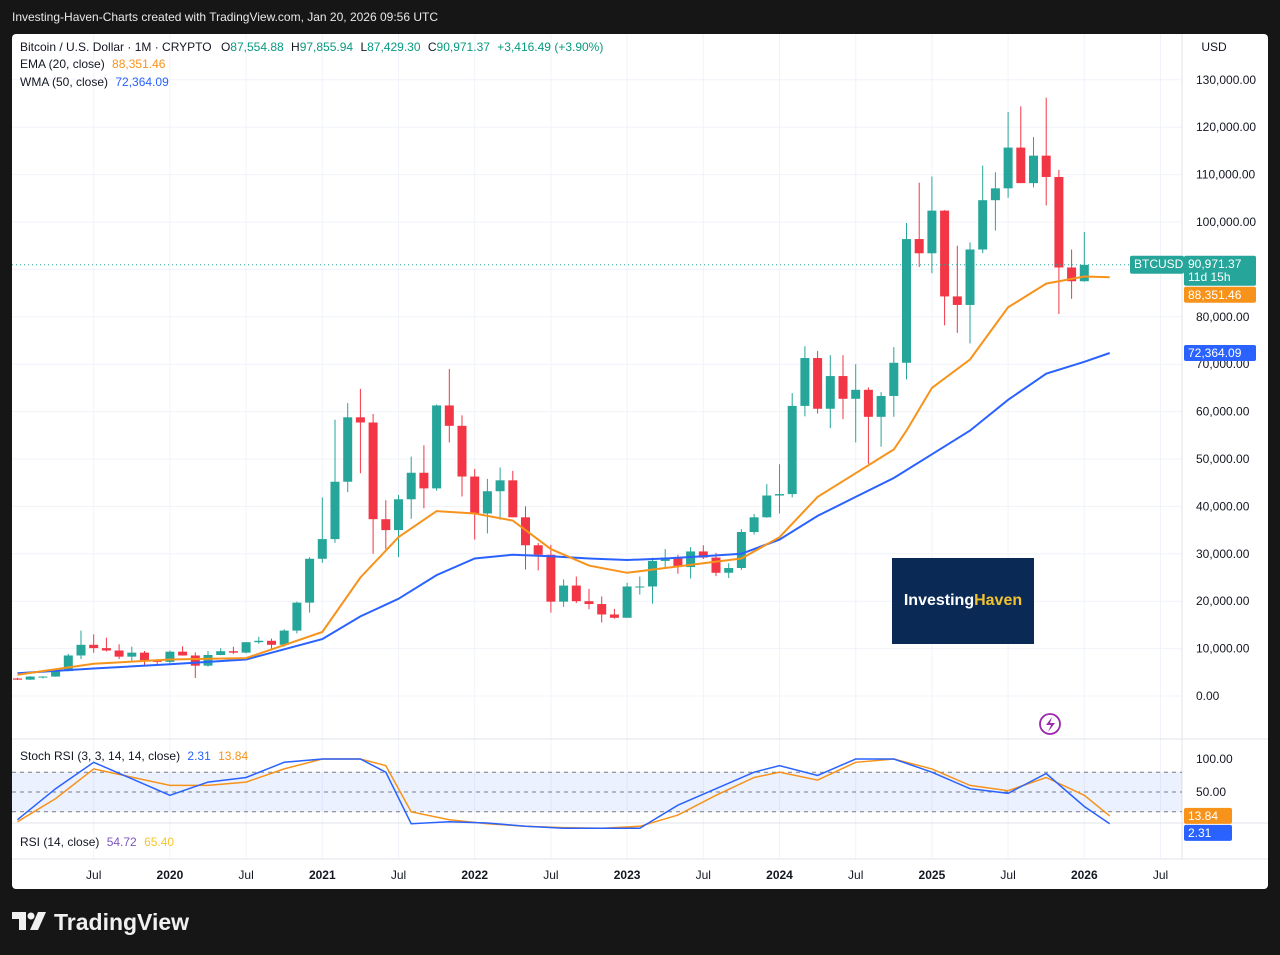  Describe the element at coordinates (364, 47) in the screenshot. I see `low-label: L` at that location.